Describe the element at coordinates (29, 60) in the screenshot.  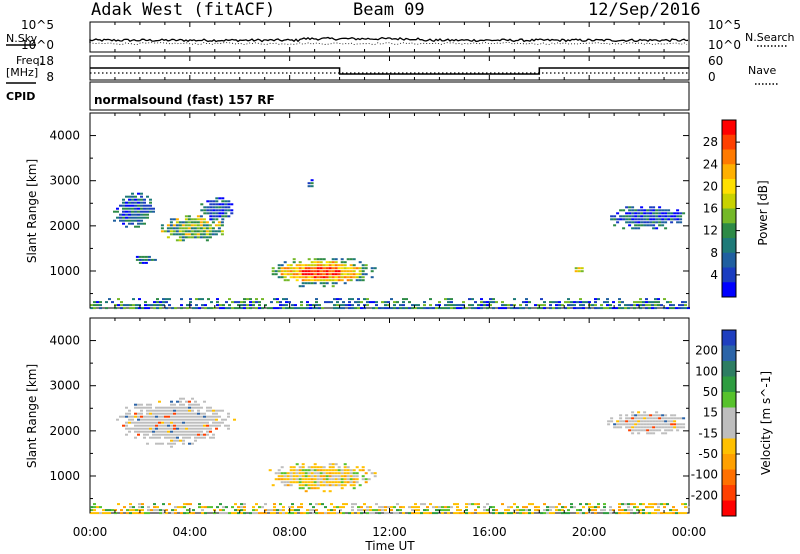
I see `freq-label-line1: Freq.` at that location.